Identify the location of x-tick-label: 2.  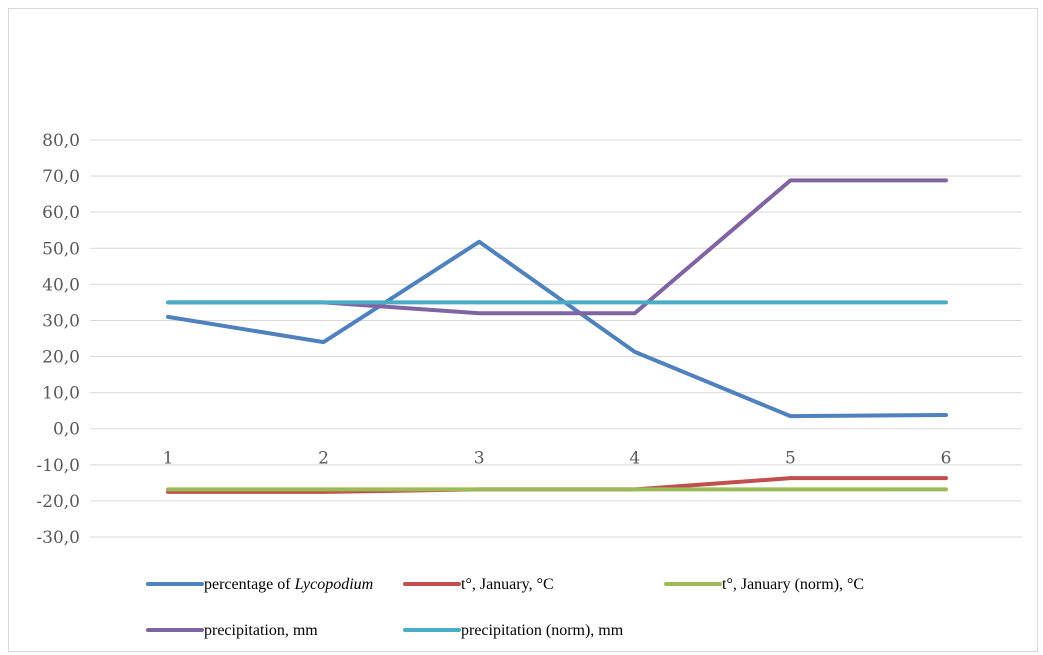
(323, 459).